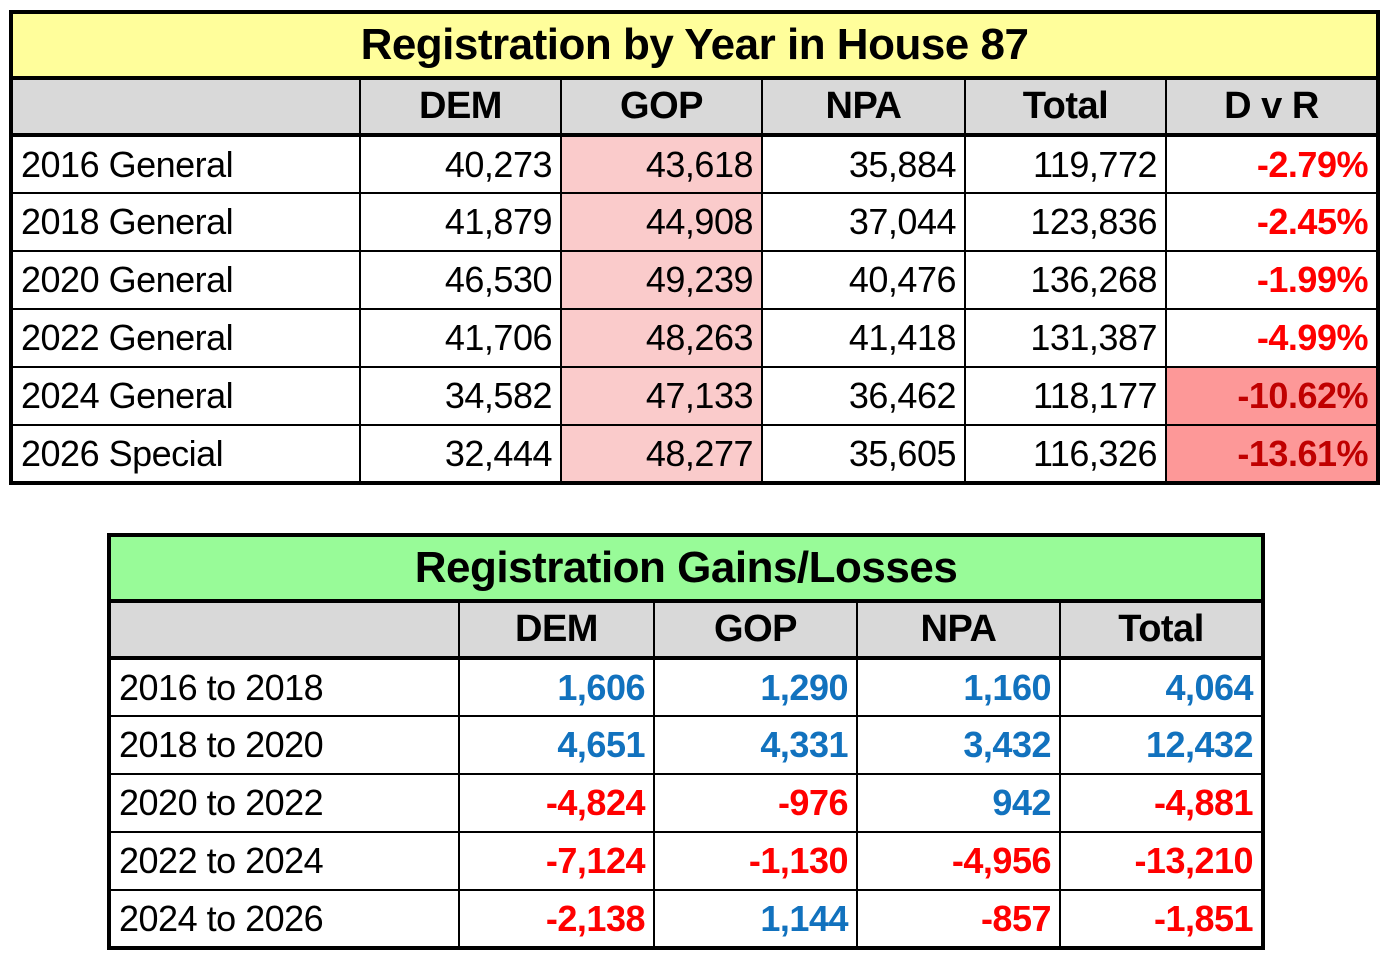  I want to click on cell-dvr: -4.99%, so click(1272, 338).